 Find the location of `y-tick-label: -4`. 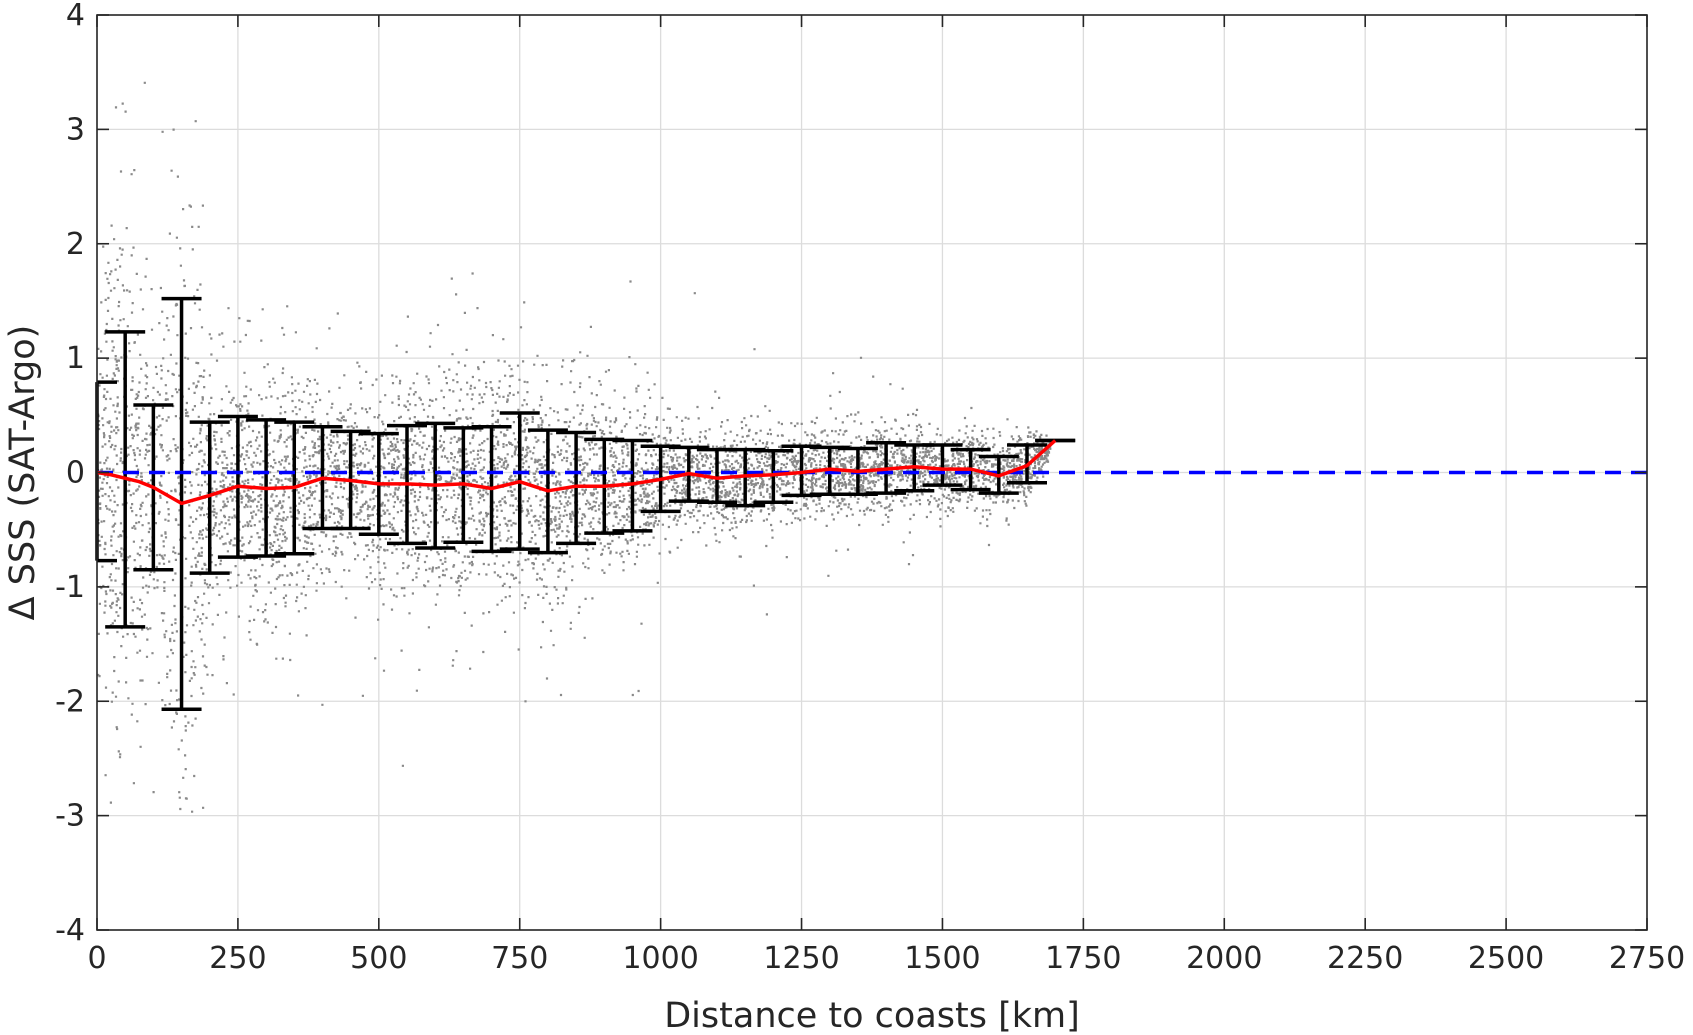

y-tick-label: -4 is located at coordinates (70, 930).